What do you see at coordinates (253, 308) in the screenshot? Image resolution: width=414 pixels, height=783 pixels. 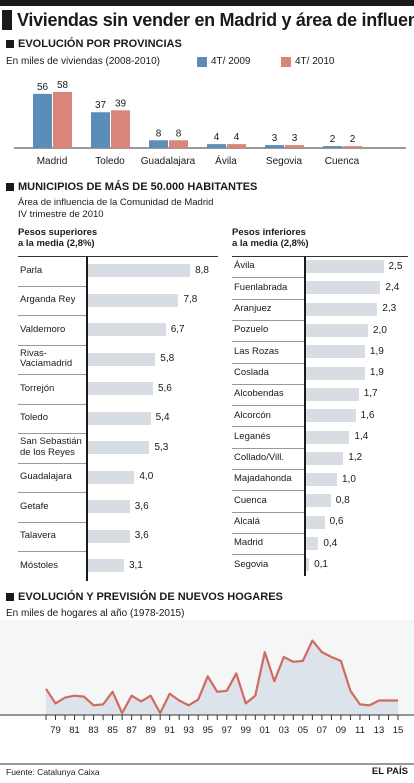 I see `municipio-label: Aranjuez` at bounding box center [253, 308].